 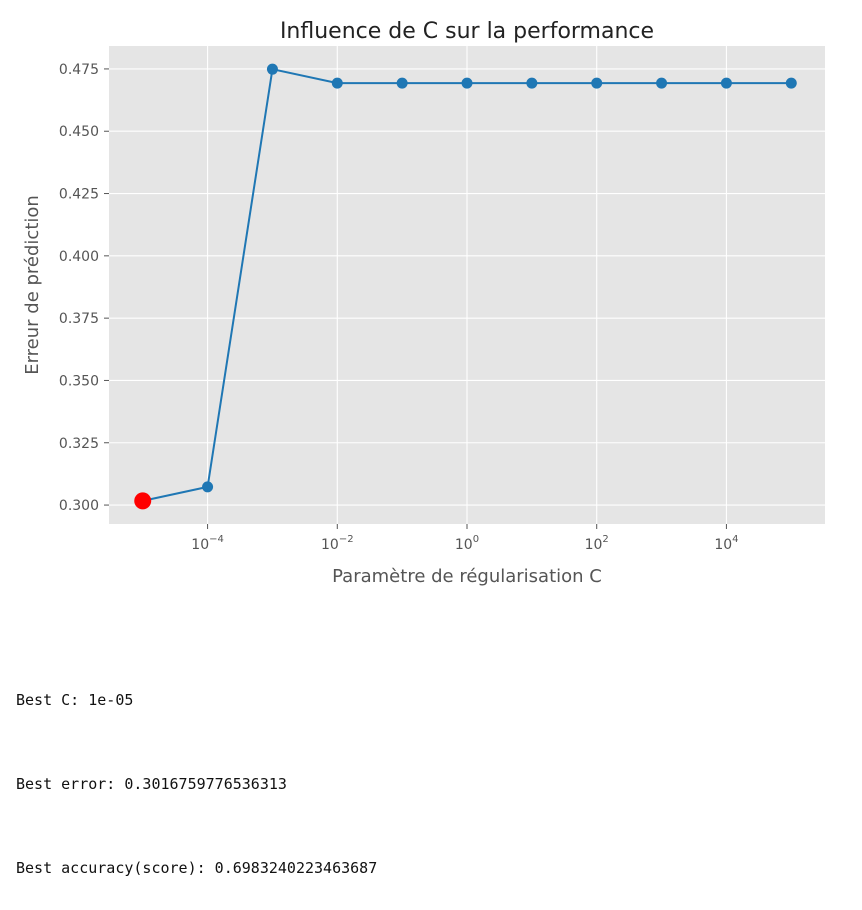 What do you see at coordinates (337, 543) in the screenshot?
I see `x-tick-label: 10⁻²` at bounding box center [337, 543].